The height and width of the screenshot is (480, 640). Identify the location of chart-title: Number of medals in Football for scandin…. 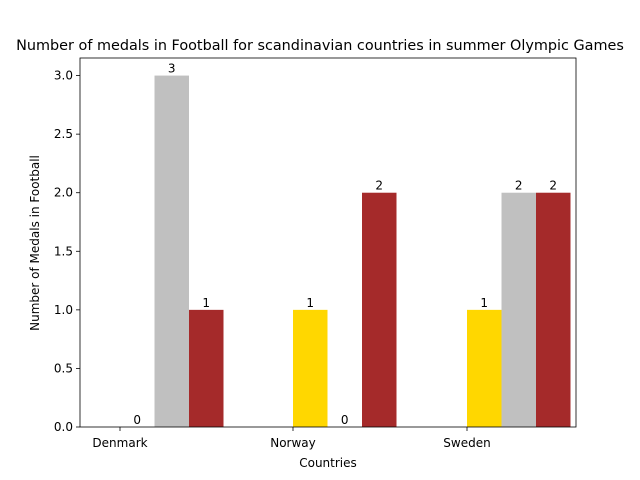
(320, 46).